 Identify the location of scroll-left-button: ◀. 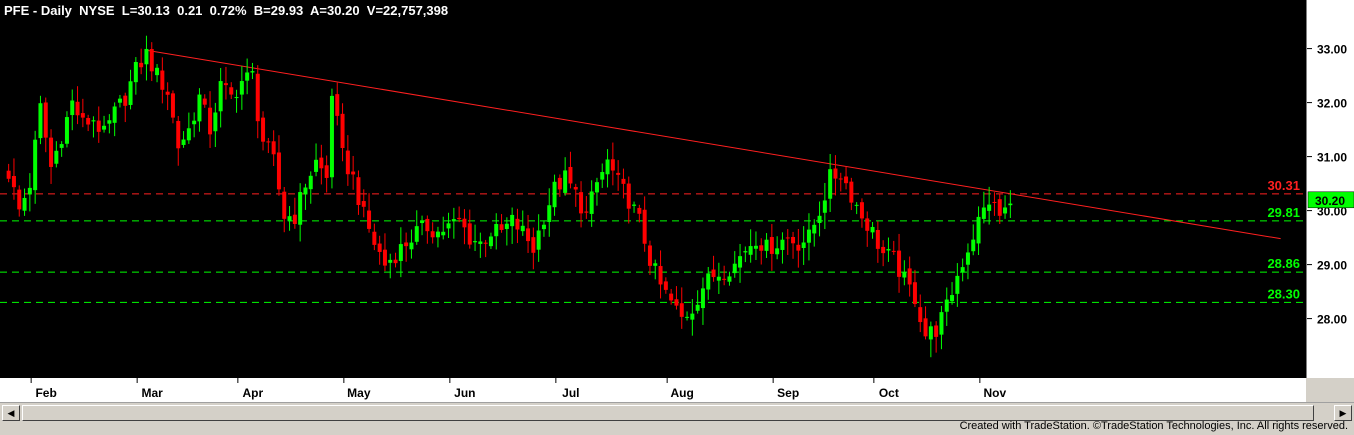
(11, 413).